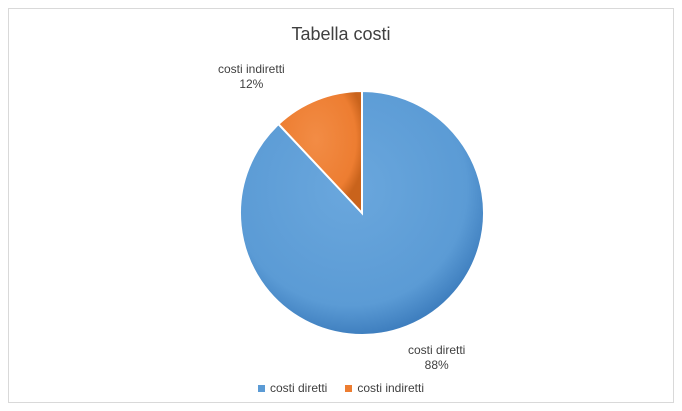 Image resolution: width=682 pixels, height=411 pixels. I want to click on chart-legend: costi diretti costi indiretti, so click(341, 388).